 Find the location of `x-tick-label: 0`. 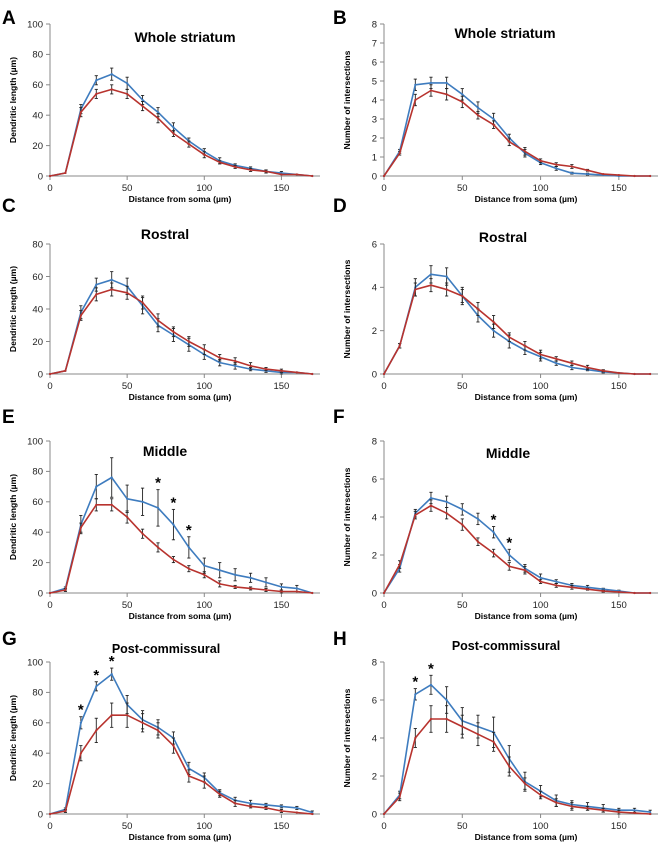

x-tick-label: 0 is located at coordinates (49, 605).